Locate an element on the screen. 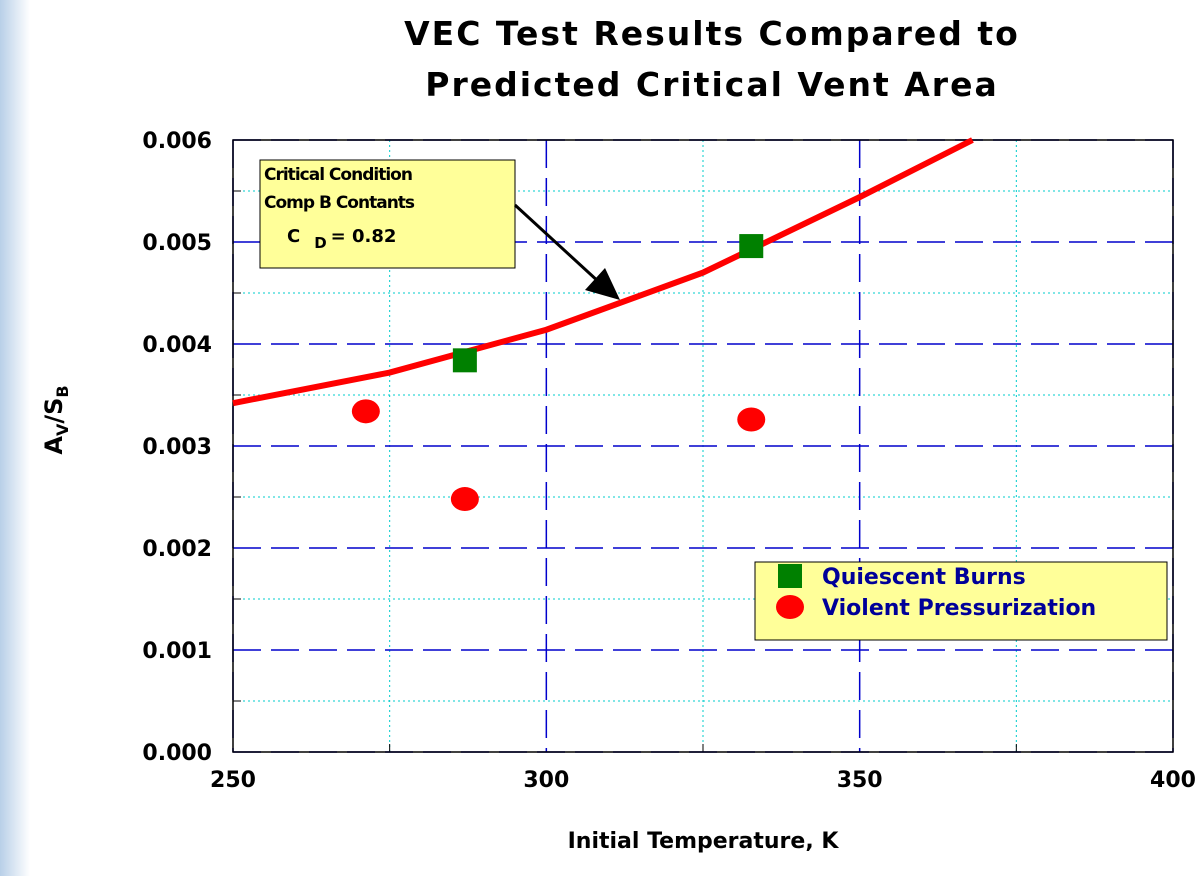 This screenshot has height=876, width=1203. annotation-box is located at coordinates (387, 214).